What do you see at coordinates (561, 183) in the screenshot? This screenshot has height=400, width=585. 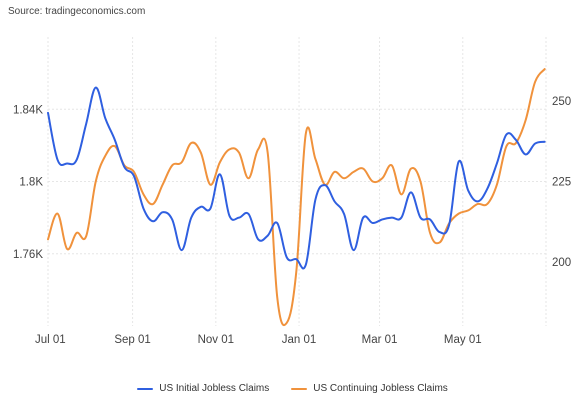 I see `y-right-tick-label: 225` at bounding box center [561, 183].